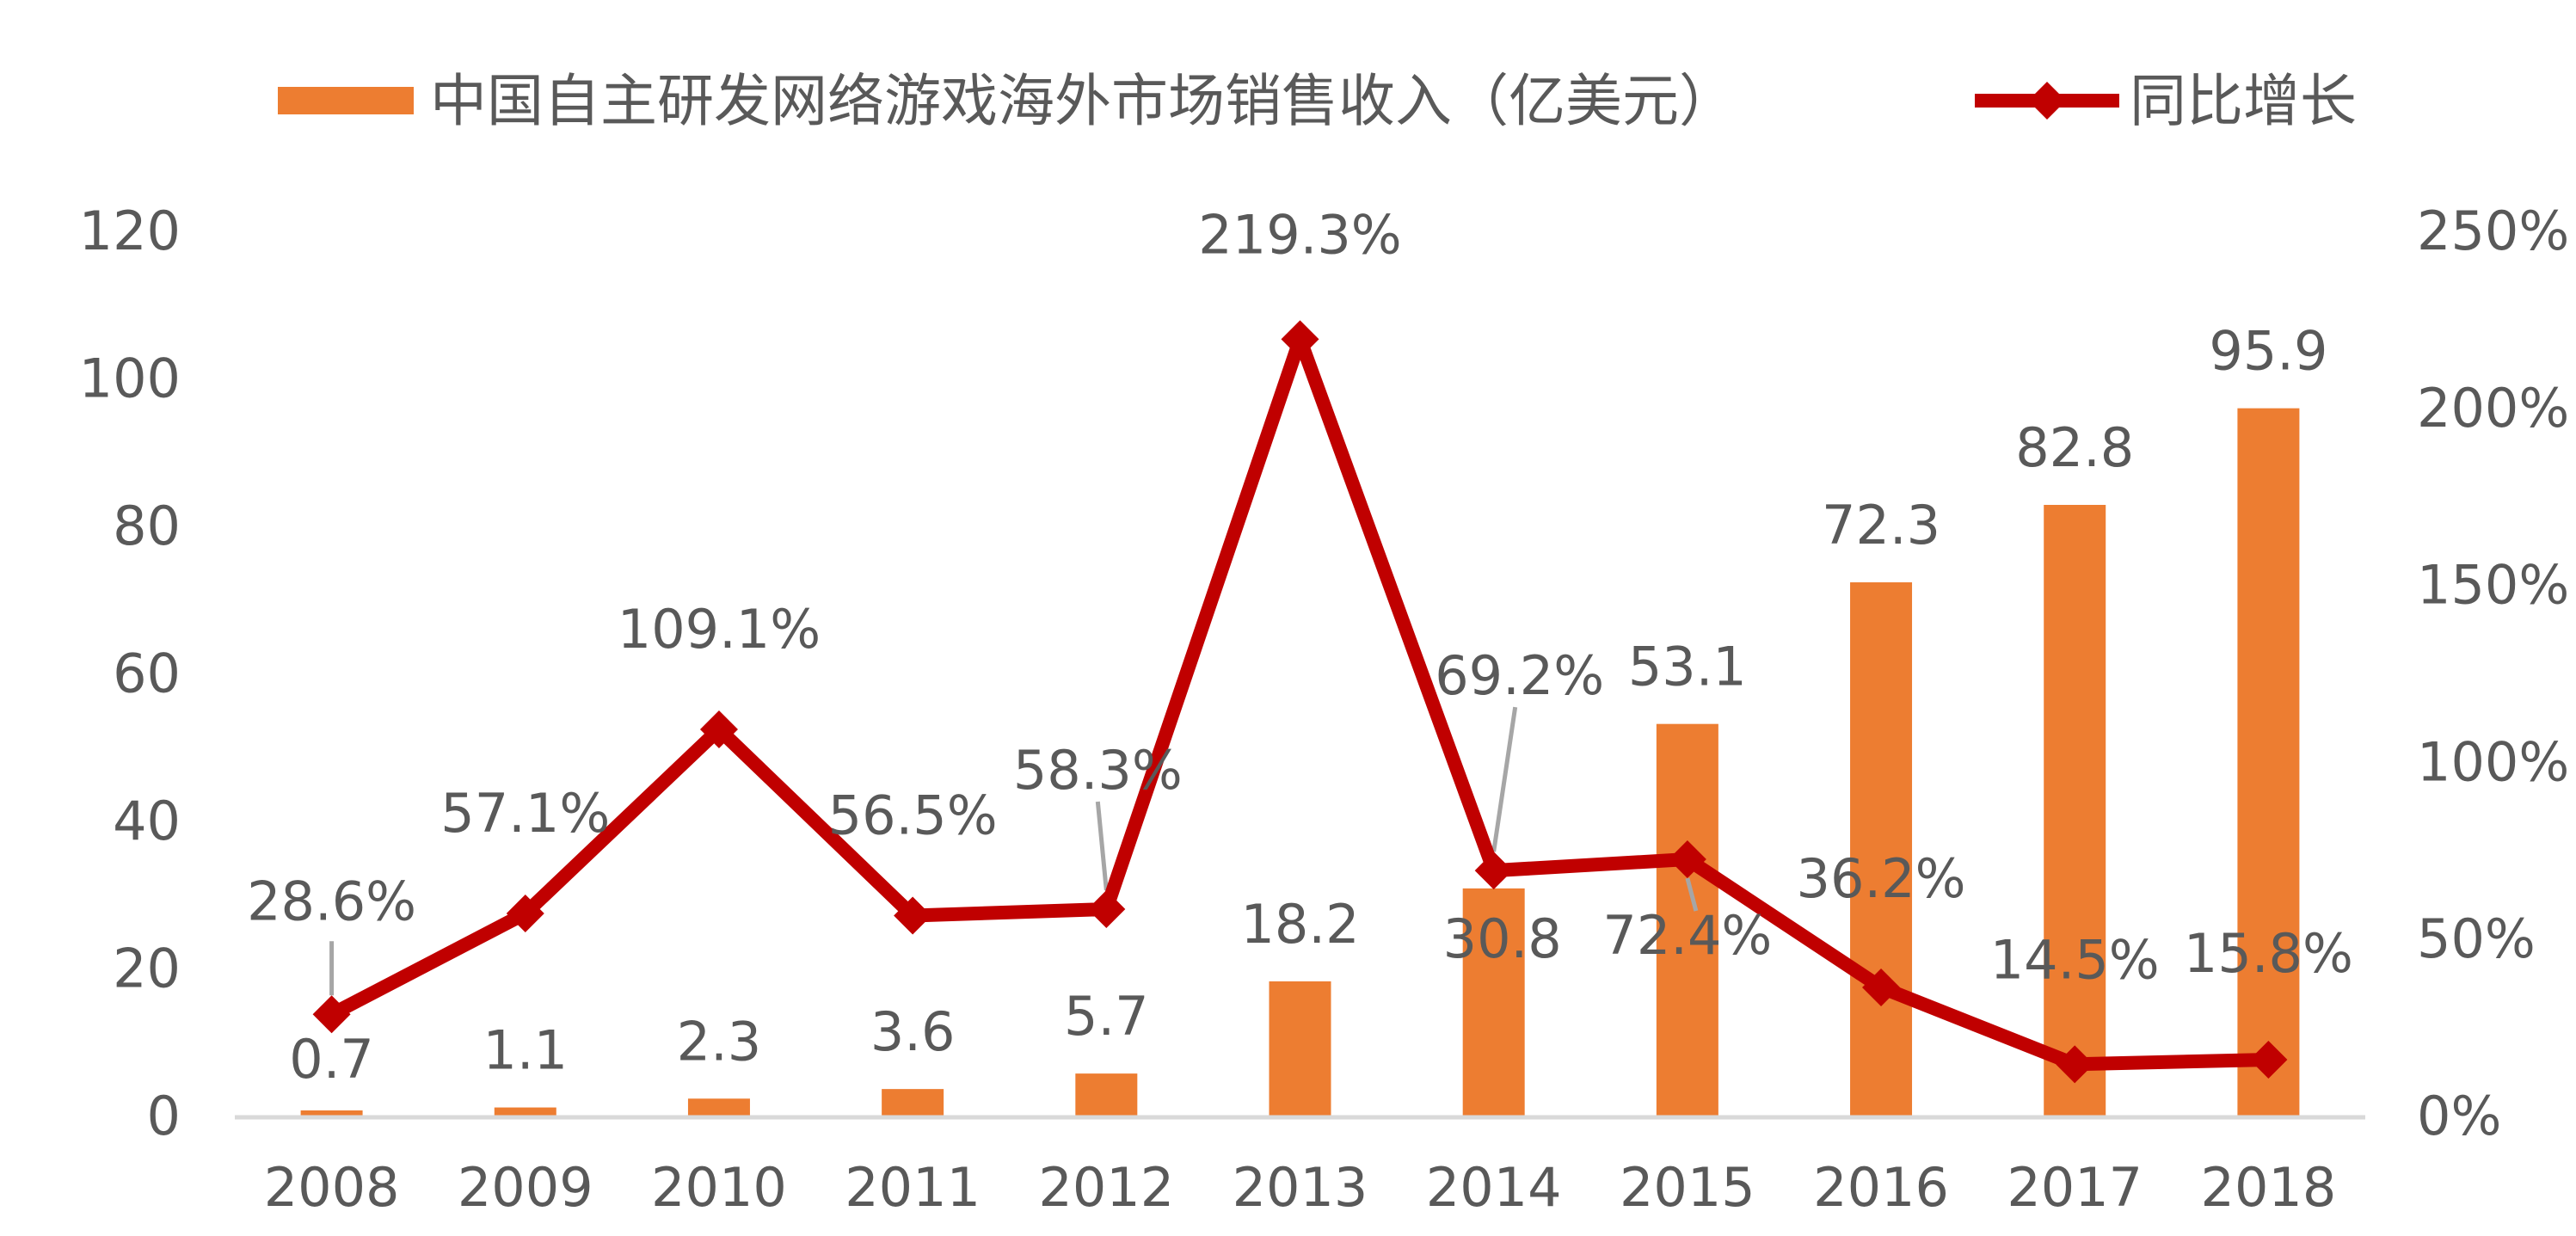  What do you see at coordinates (719, 1041) in the screenshot?
I see `bar-data-label: 2.3` at bounding box center [719, 1041].